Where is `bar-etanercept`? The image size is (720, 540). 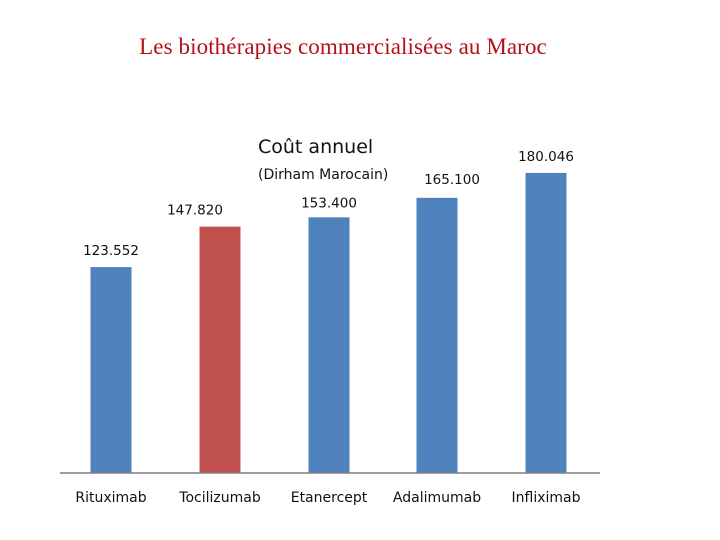
bar-etanercept is located at coordinates (329, 345).